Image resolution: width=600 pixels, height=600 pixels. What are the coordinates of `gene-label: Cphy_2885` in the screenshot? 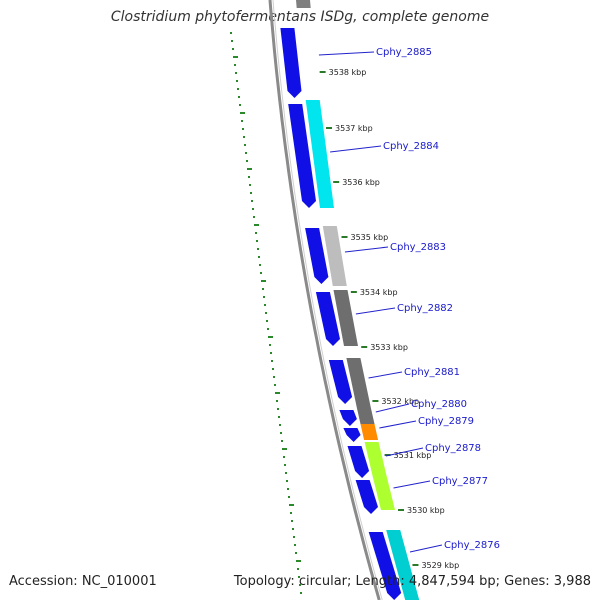 It's located at (404, 52).